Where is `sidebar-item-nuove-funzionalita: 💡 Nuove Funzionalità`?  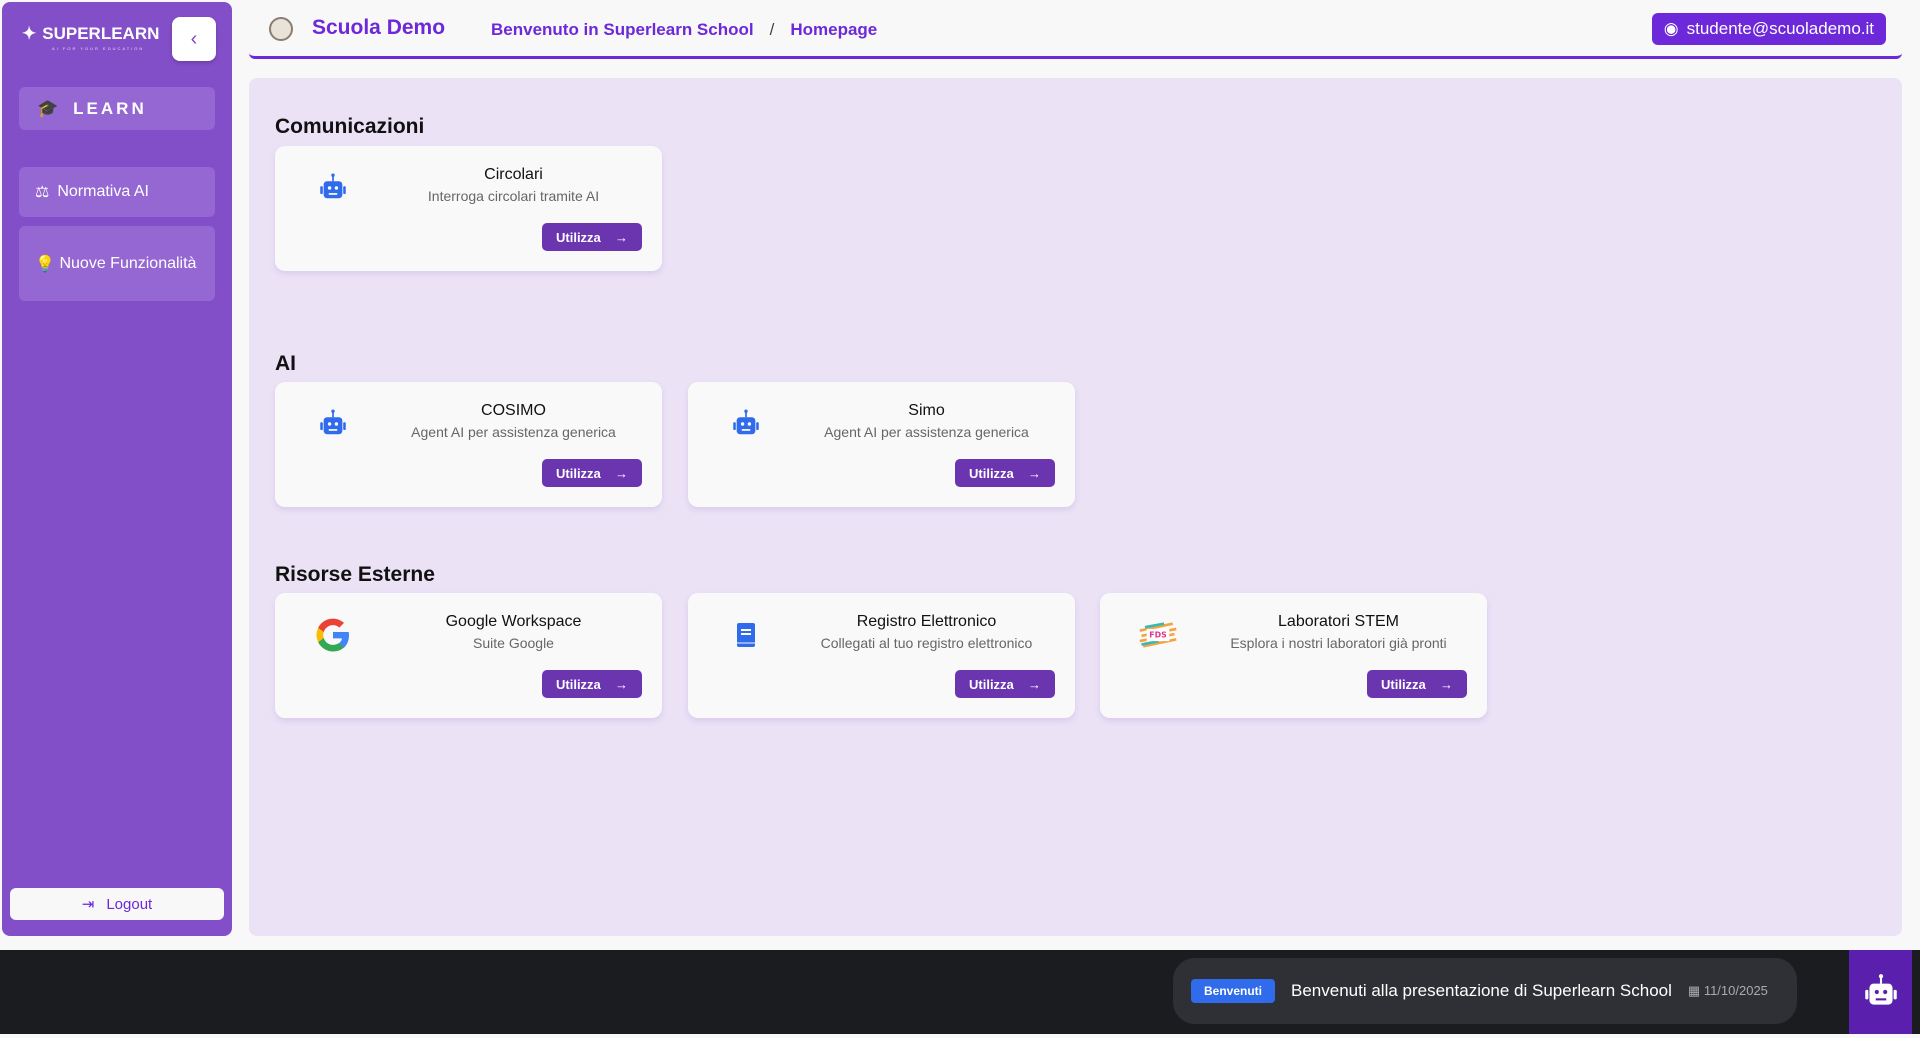
sidebar-item-nuove-funzionalita: 💡 Nuove Funzionalità is located at coordinates (117, 263).